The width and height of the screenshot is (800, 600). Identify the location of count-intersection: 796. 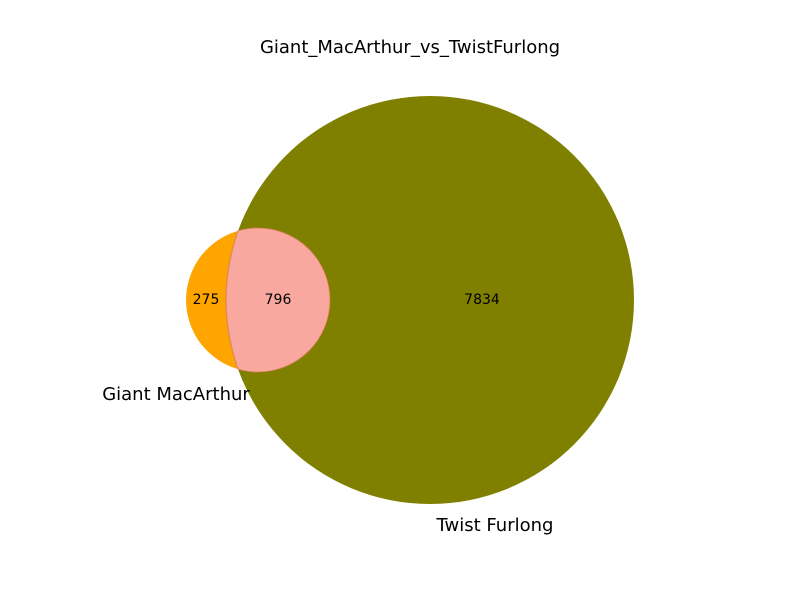
(278, 300).